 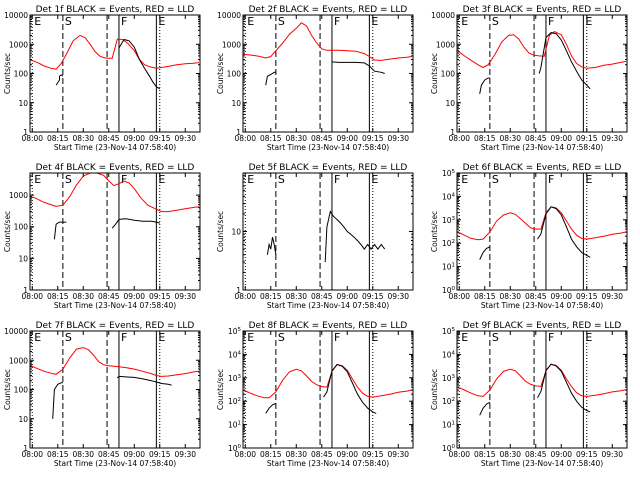 What do you see at coordinates (115, 326) in the screenshot?
I see `panel-title: Det 7f BLACK = Events, RED = LLD` at bounding box center [115, 326].